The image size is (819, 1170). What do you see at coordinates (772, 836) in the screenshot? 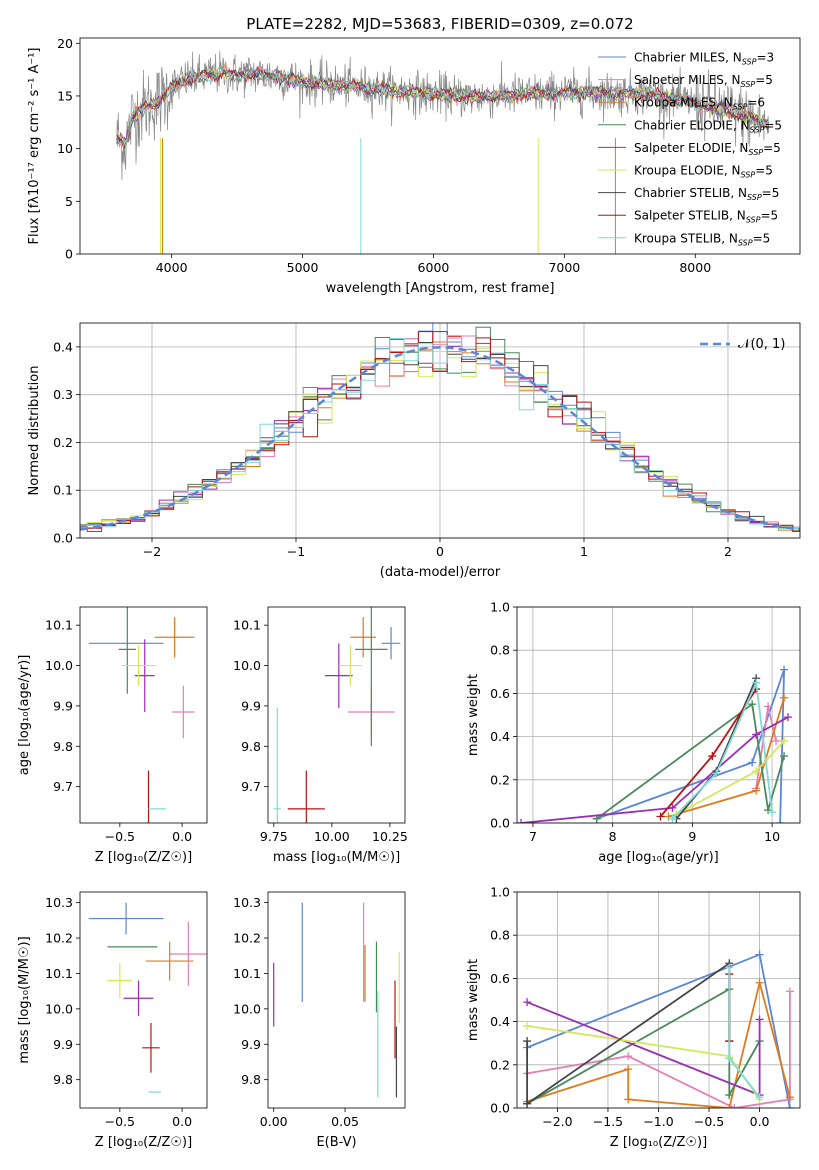
I see `x-tick-label: 10` at bounding box center [772, 836].